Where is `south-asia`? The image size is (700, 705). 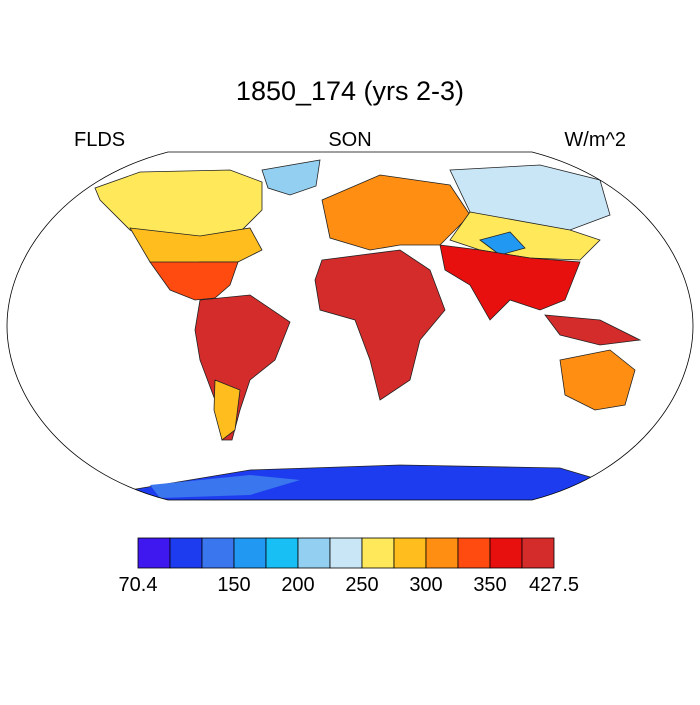 south-asia is located at coordinates (510, 282).